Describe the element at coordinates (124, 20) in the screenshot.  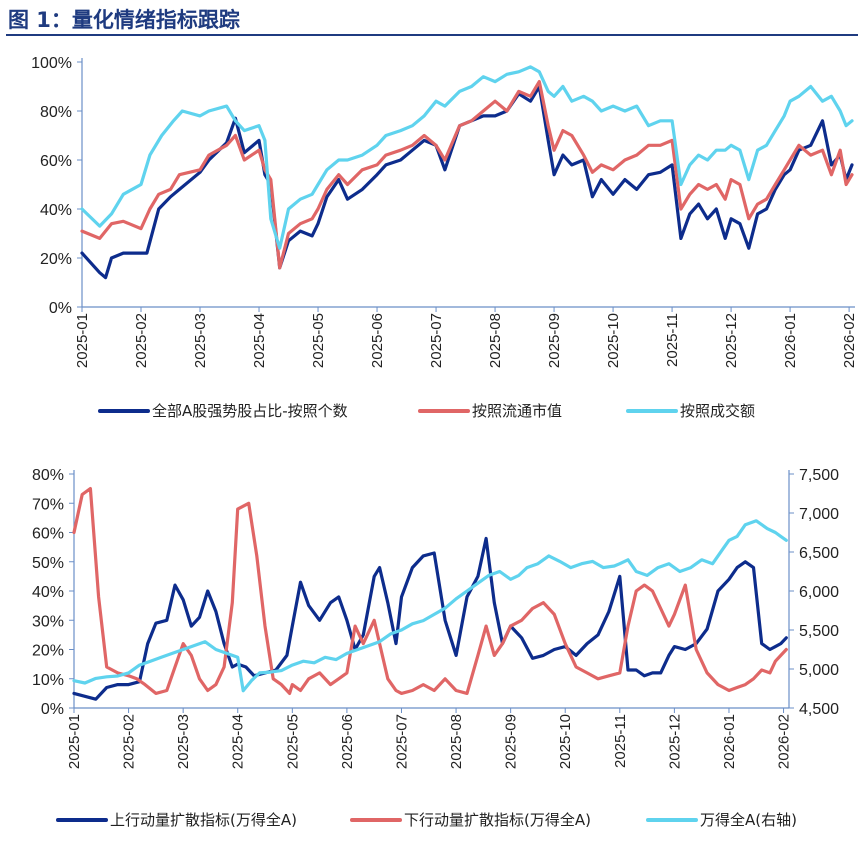
I see `figure-title: 图 1：量化情绪指标跟踪` at that location.